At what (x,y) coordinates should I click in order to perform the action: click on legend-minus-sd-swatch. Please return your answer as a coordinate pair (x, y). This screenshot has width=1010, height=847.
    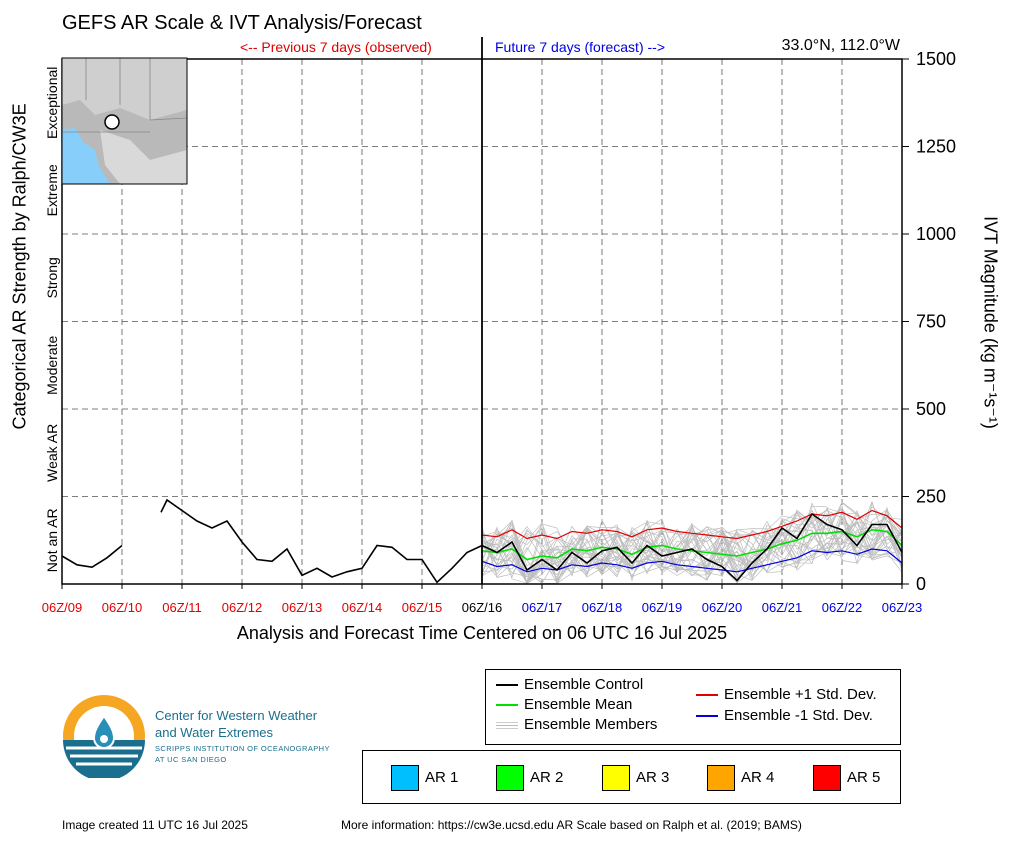
    Looking at the image, I should click on (707, 716).